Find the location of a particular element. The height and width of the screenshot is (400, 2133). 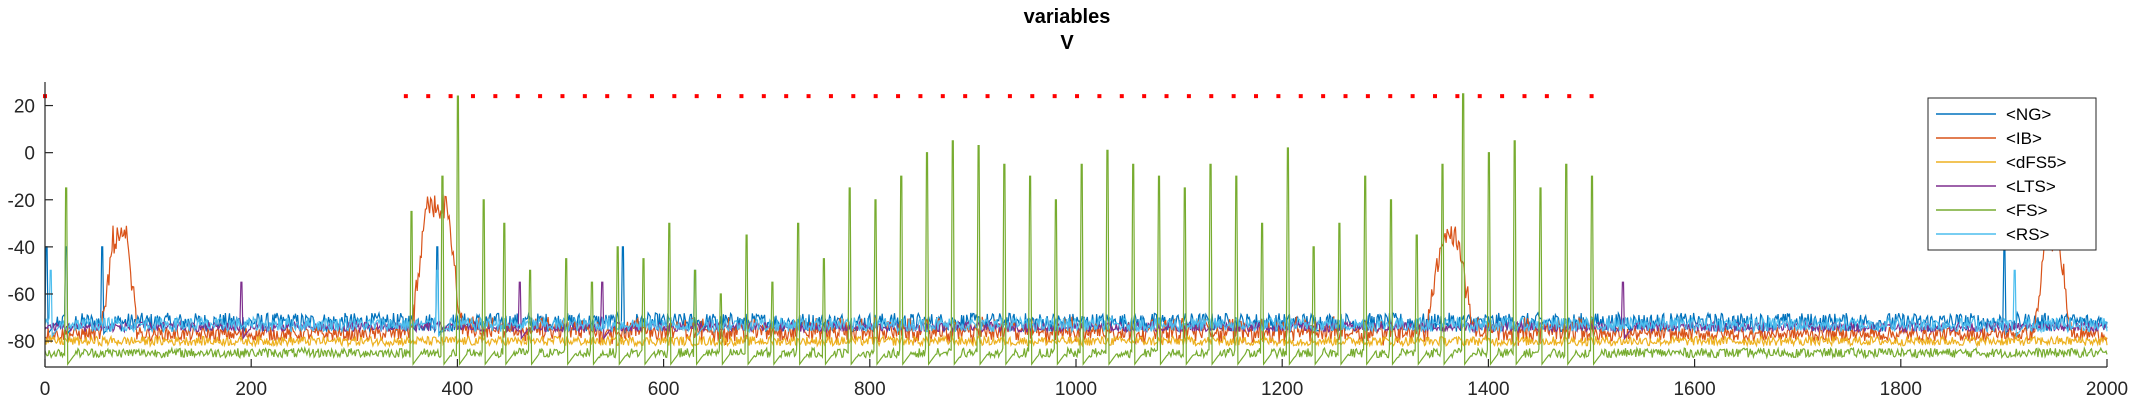

series-line-dfs5 is located at coordinates (1076, 341).